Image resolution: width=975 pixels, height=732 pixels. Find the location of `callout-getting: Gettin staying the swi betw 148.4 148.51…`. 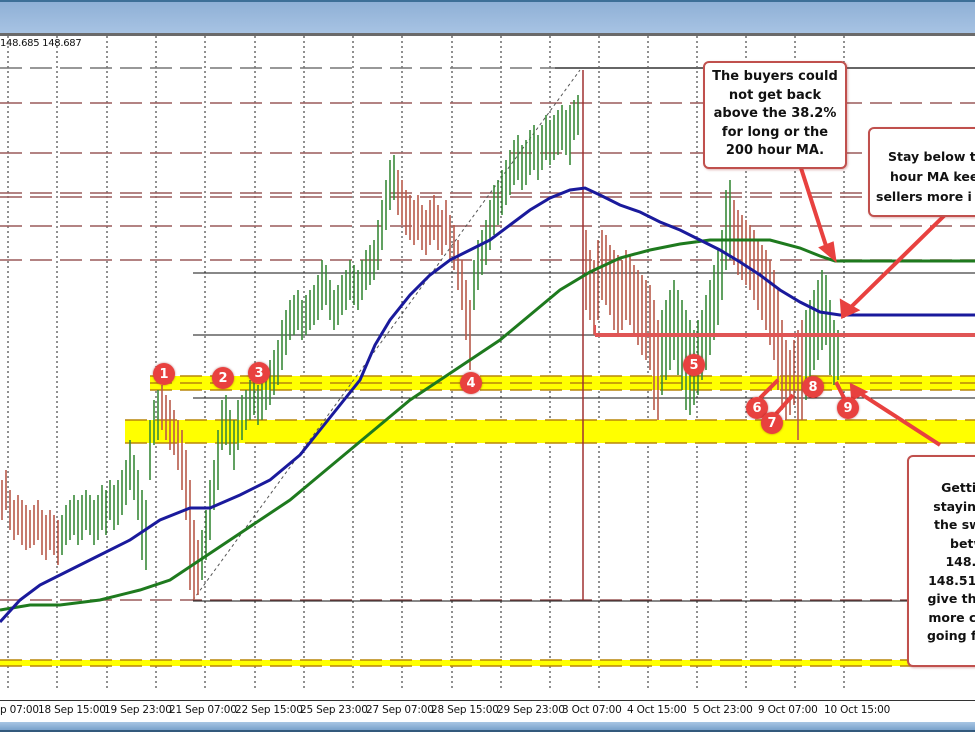

callout-getting: Gettin staying the swi betw 148.4 148.51… is located at coordinates (941, 561).